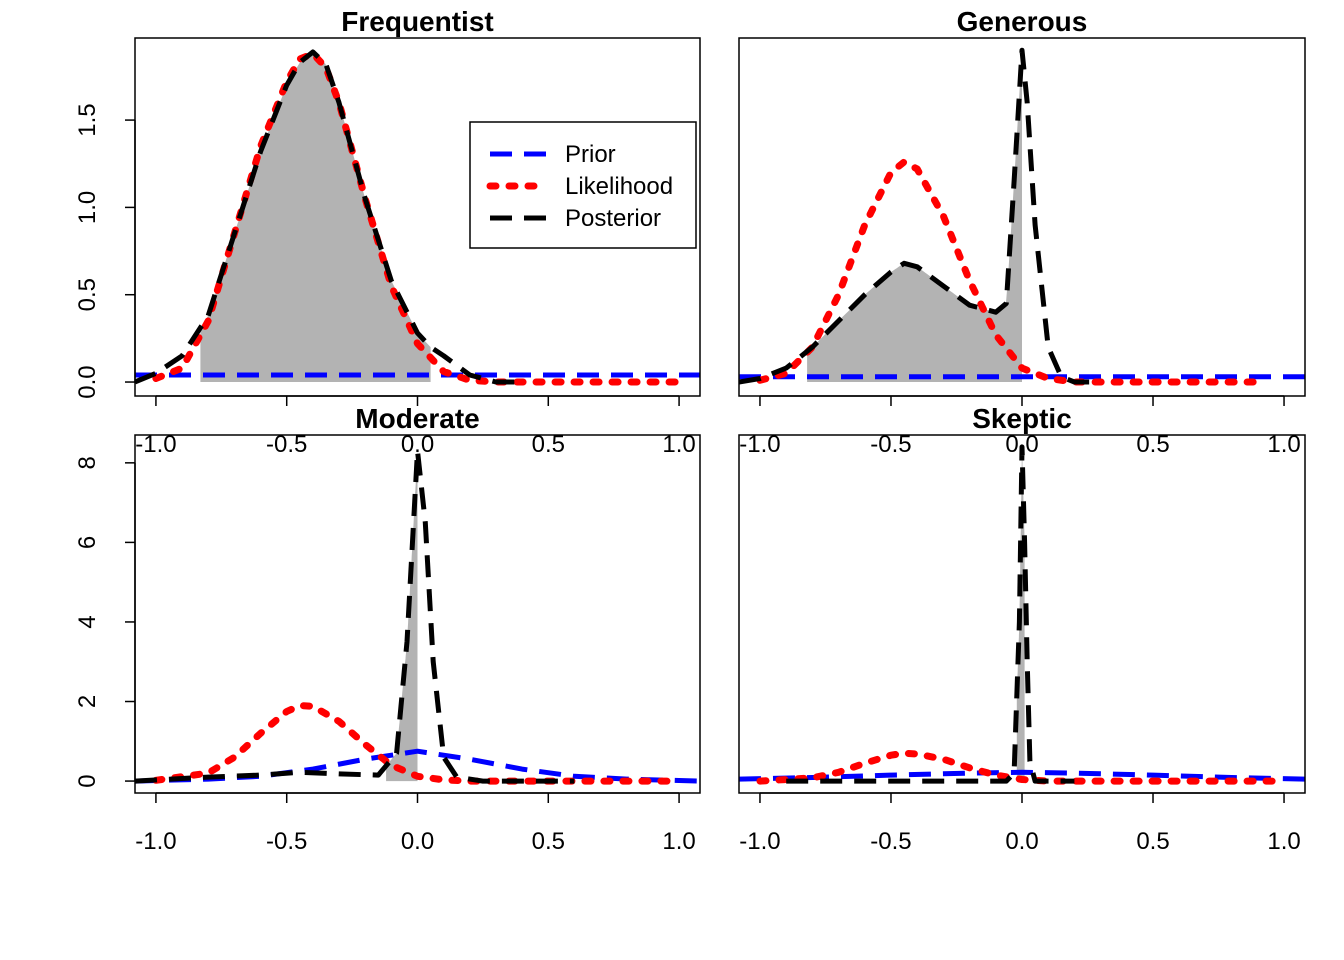 The image size is (1344, 960). I want to click on y-axis: 0.0 0.5 1.0 1.5, so click(105, 251).